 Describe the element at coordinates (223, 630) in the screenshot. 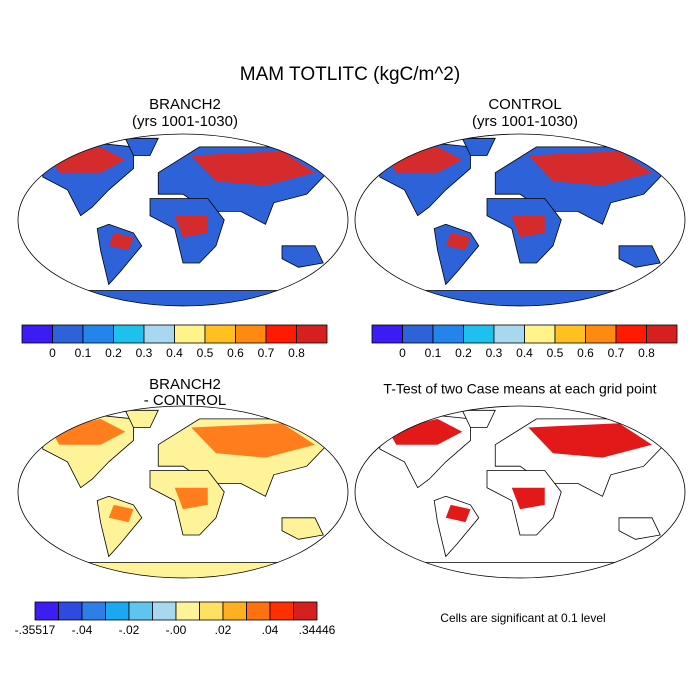

I see `colorbar-label: .02` at that location.